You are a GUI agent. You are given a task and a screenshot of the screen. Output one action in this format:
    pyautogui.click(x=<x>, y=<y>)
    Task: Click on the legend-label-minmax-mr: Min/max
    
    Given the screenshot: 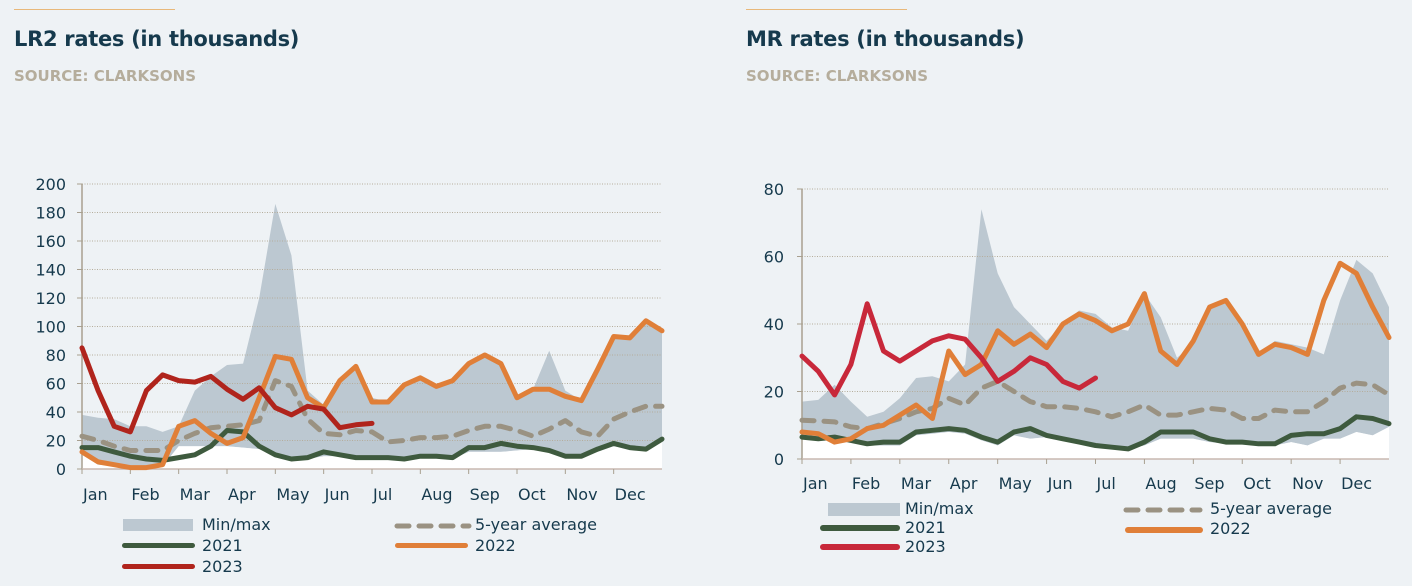 What is the action you would take?
    pyautogui.click(x=939, y=508)
    